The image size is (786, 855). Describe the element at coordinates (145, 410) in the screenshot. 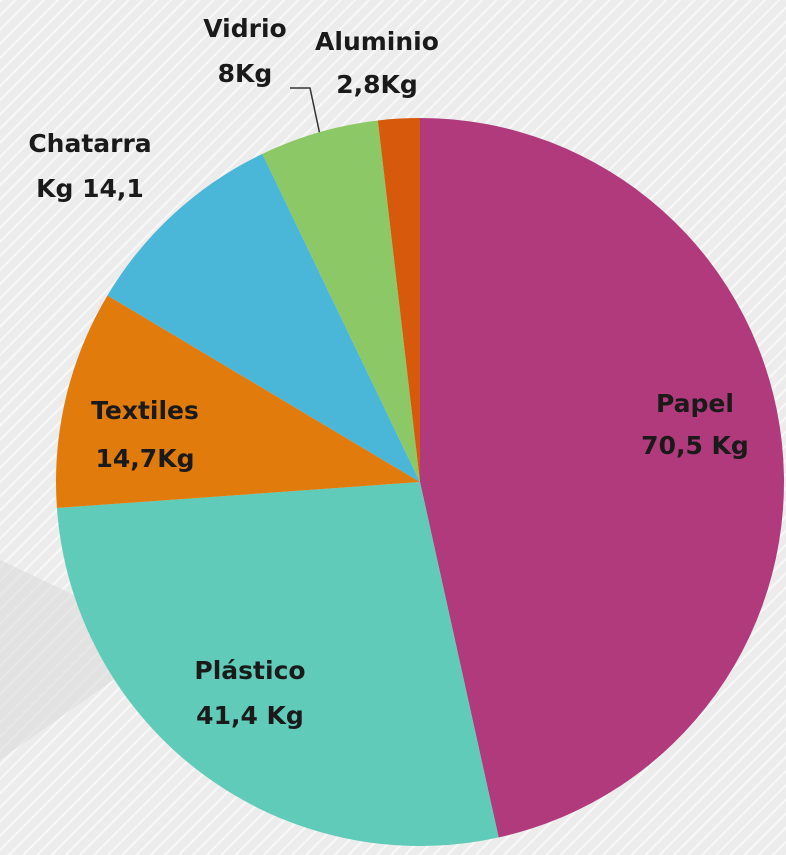

I see `slice-category-label: Textiles` at that location.